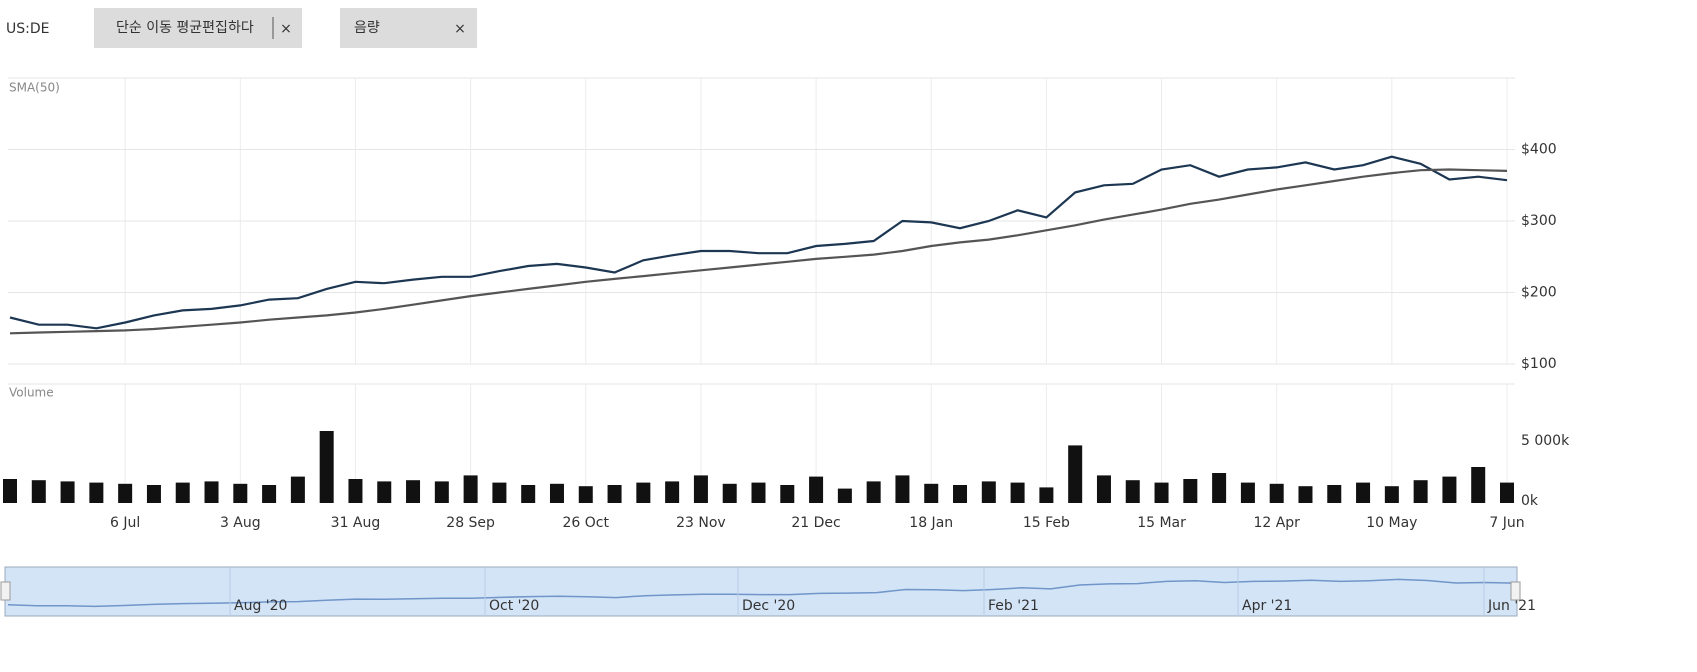 The width and height of the screenshot is (1697, 672). Describe the element at coordinates (1276, 523) in the screenshot. I see `x-tick-label: 12 Apr` at that location.